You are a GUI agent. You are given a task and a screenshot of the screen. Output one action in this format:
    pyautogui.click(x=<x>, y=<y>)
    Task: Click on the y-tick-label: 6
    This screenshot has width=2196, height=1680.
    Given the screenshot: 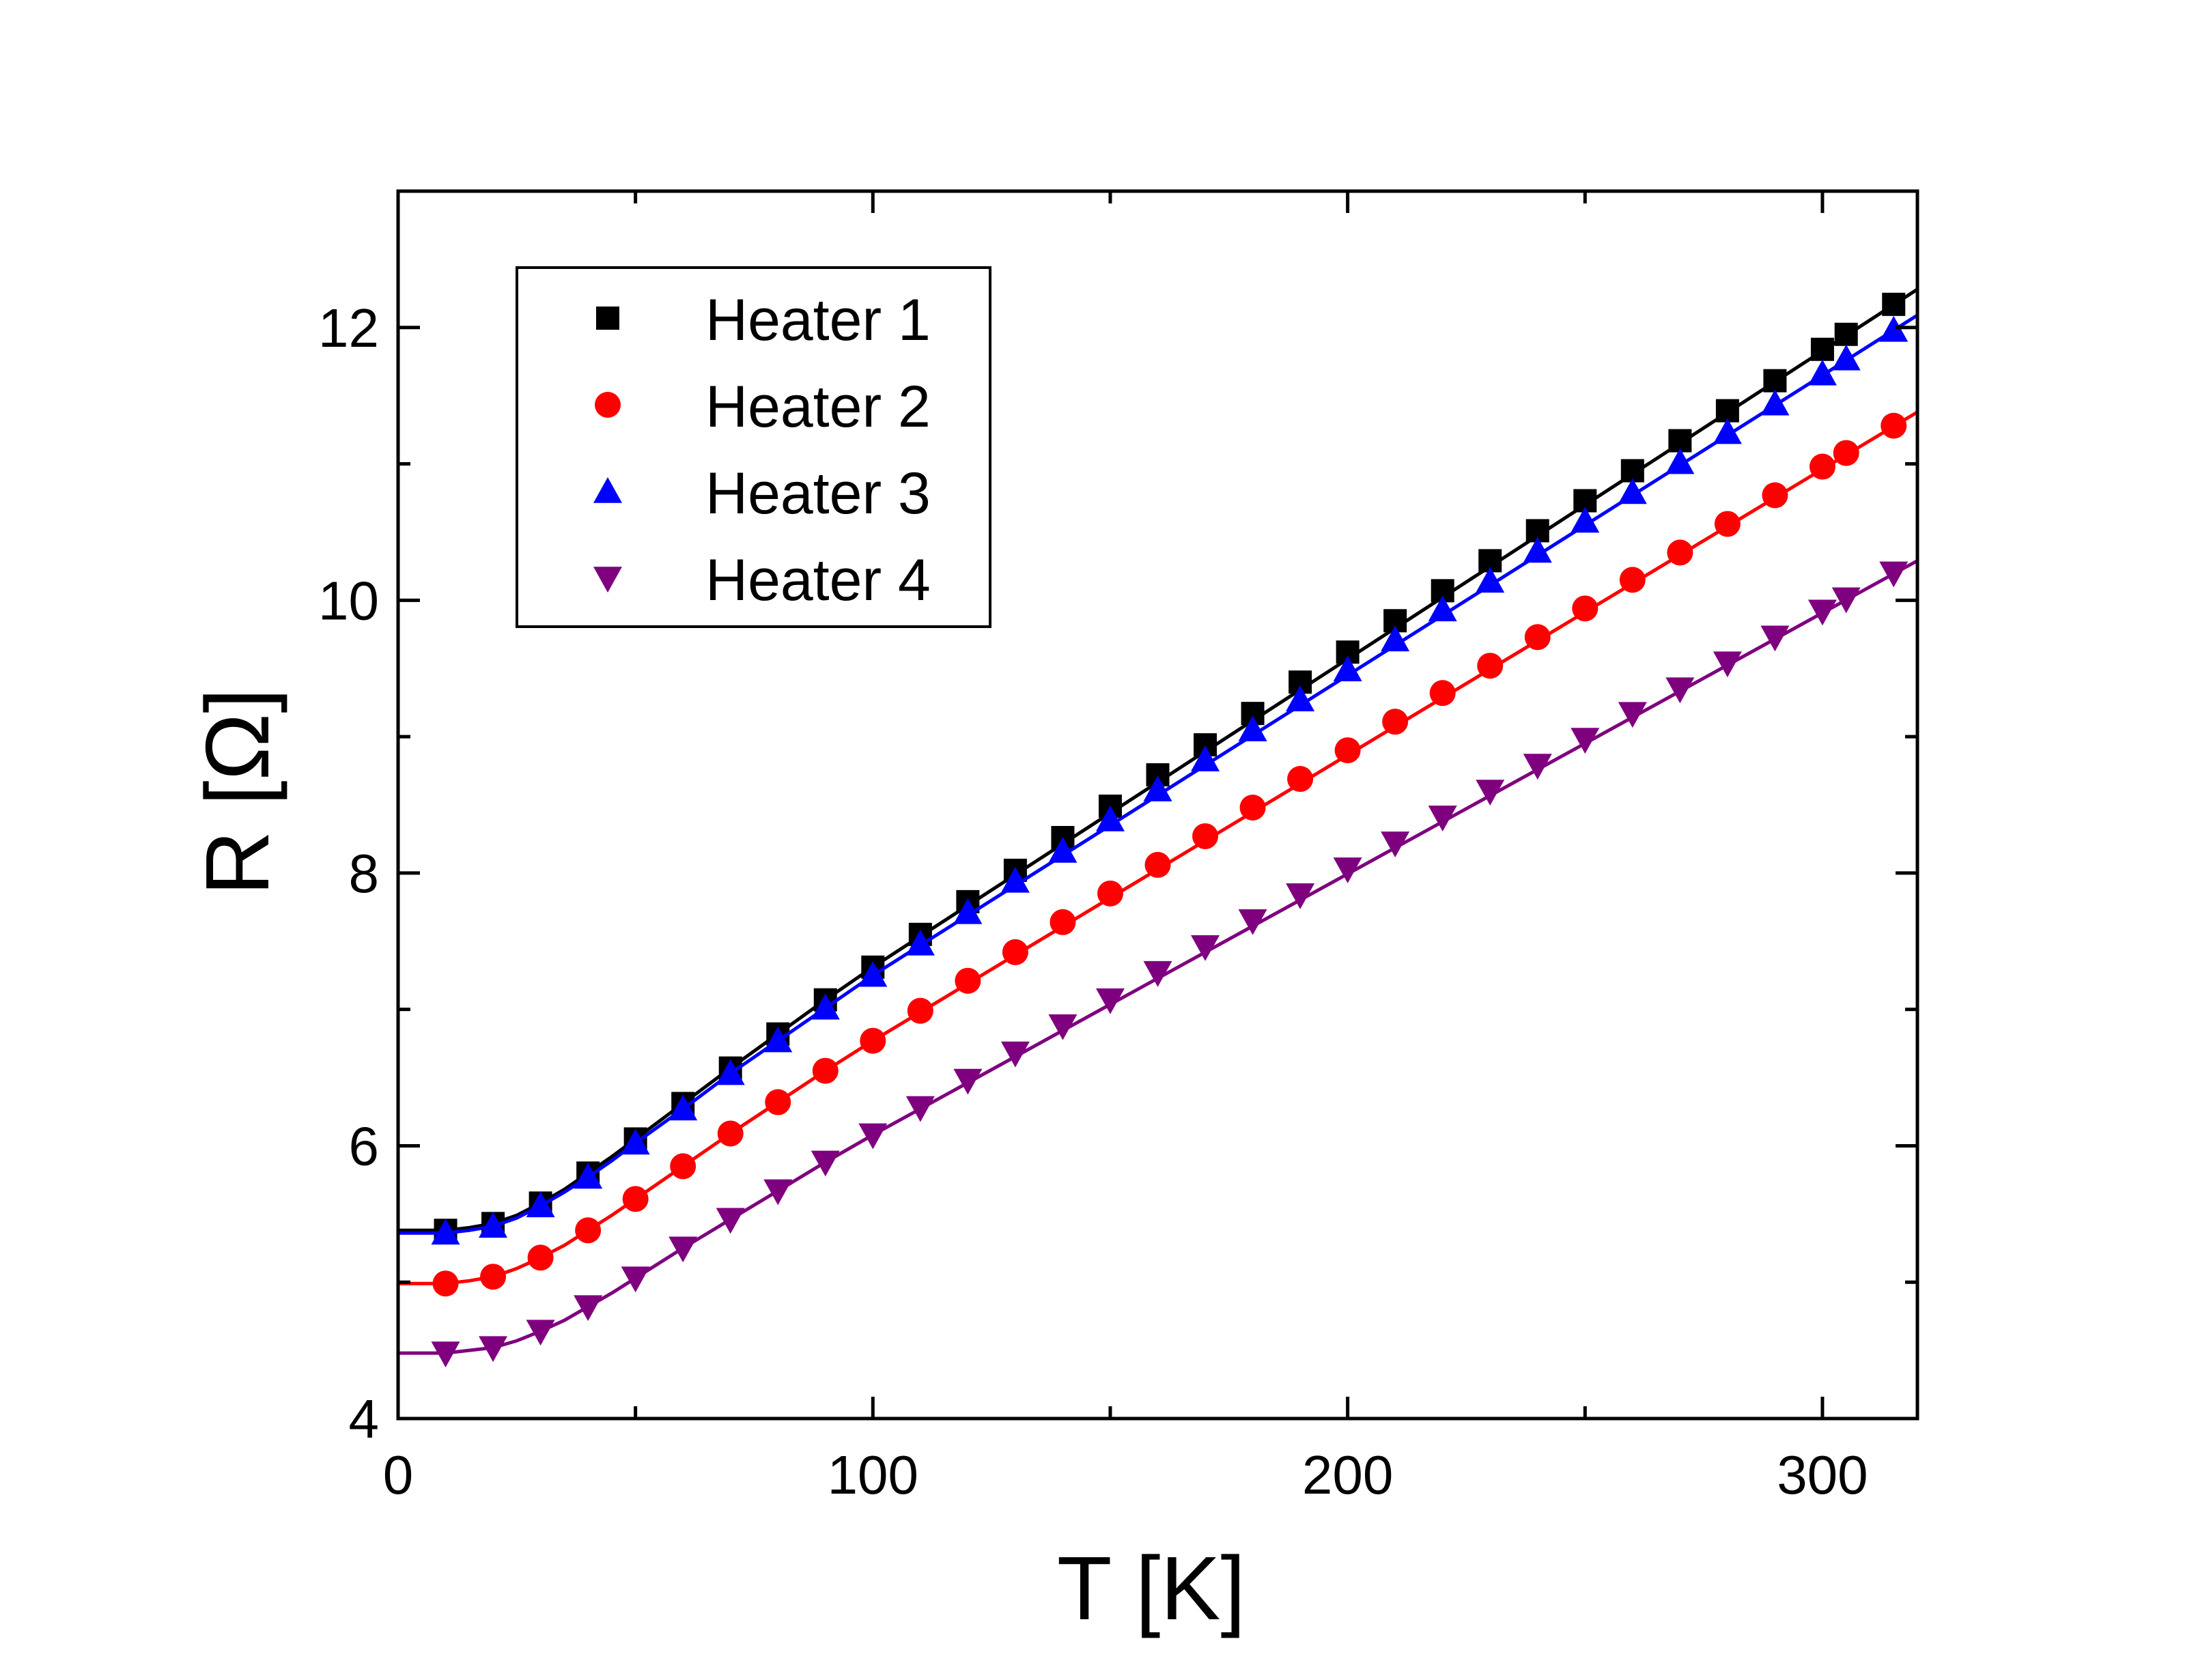 What is the action you would take?
    pyautogui.click(x=365, y=1145)
    